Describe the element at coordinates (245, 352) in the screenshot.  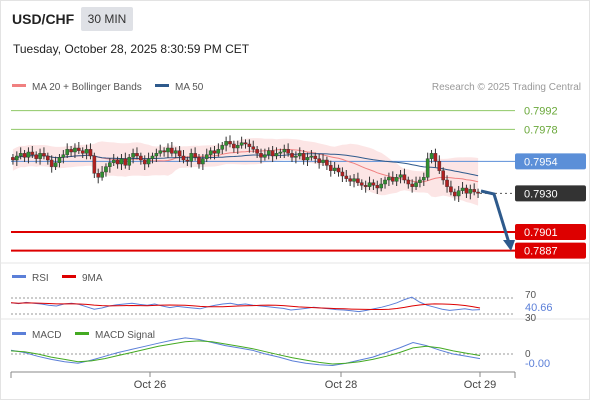
I see `macd-signal-line` at that location.